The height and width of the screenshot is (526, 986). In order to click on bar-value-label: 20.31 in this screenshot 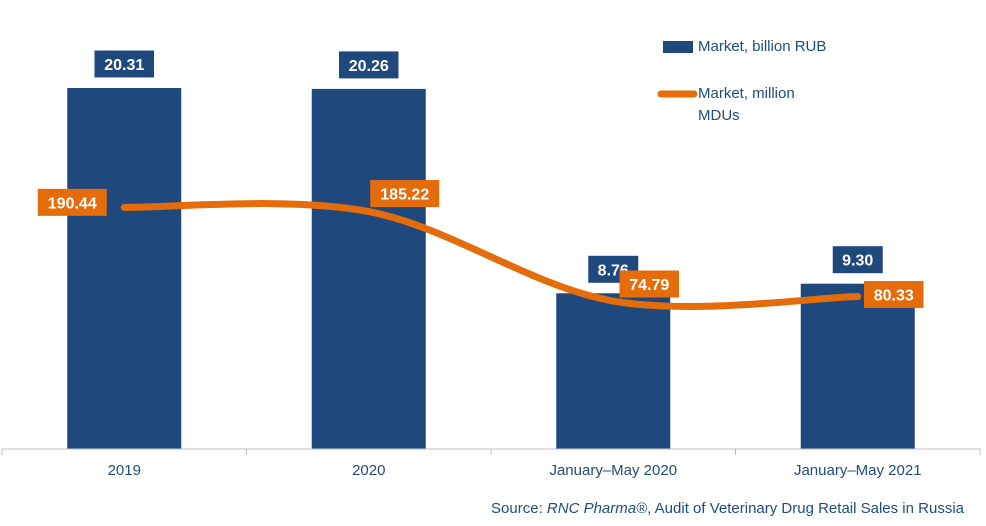, I will do `click(124, 64)`.